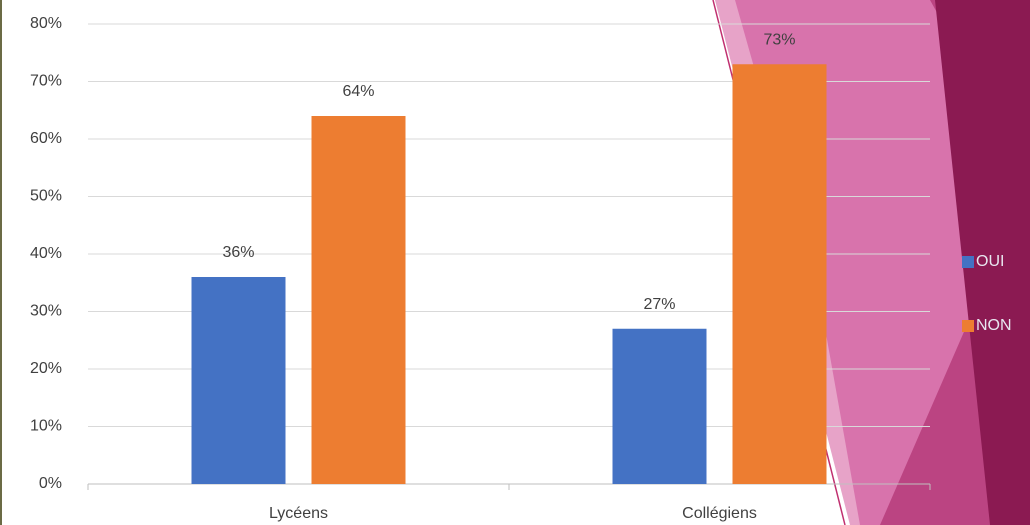 The image size is (1030, 525). I want to click on x-tick-label: Collégiens, so click(719, 513).